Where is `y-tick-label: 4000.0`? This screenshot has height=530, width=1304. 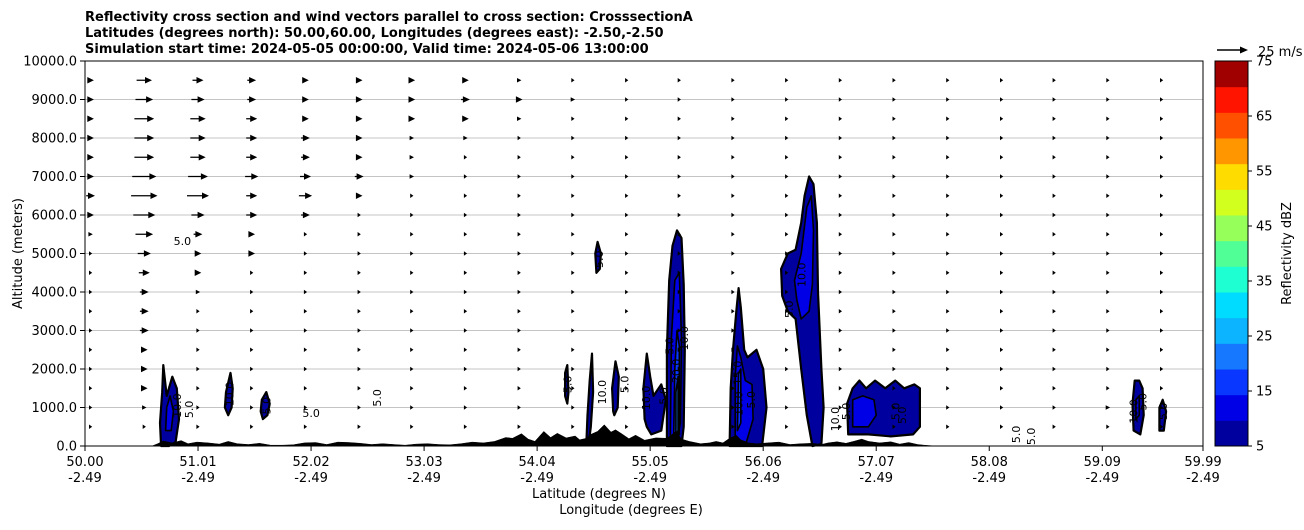
y-tick-label: 4000.0 is located at coordinates (55, 293).